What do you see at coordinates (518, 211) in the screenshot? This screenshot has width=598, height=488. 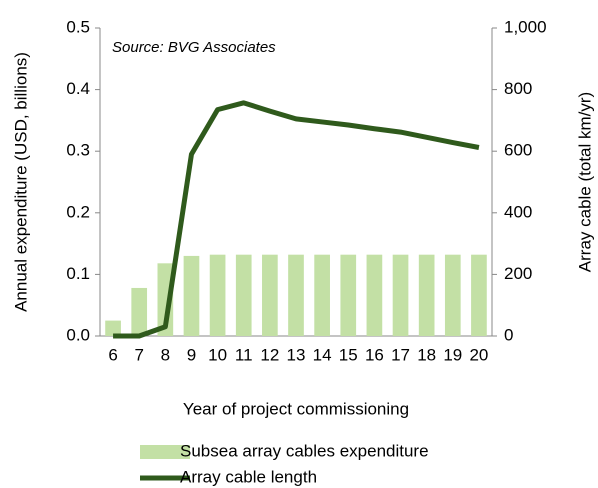 I see `y2-tick-label: 400` at bounding box center [518, 211].